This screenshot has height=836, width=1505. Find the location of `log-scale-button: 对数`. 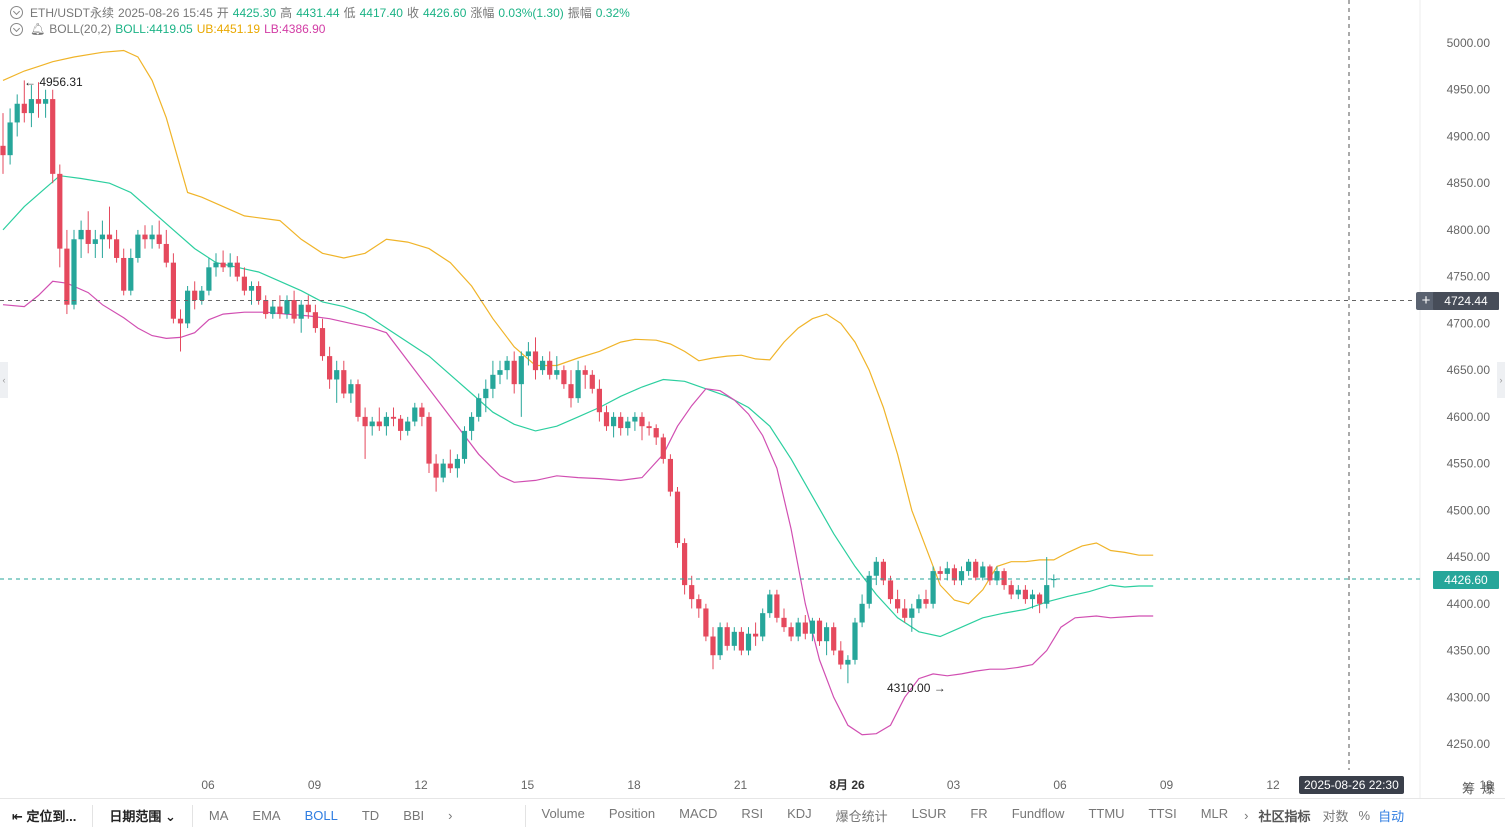

log-scale-button: 对数 is located at coordinates (1335, 816).